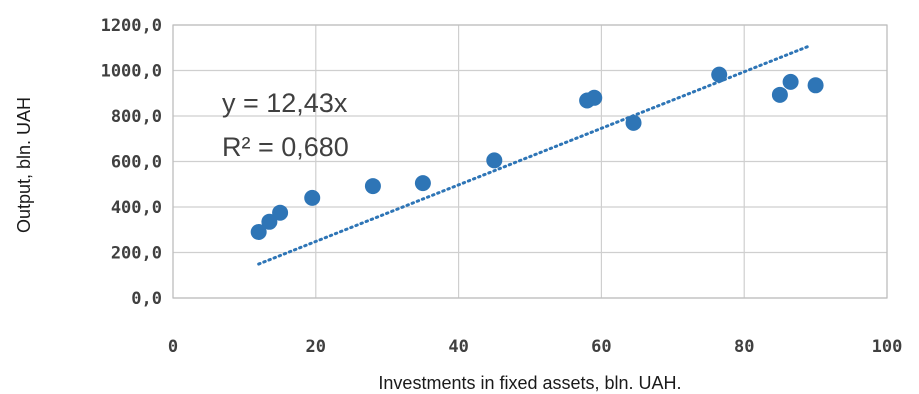  What do you see at coordinates (887, 347) in the screenshot?
I see `x-tick-label: 100` at bounding box center [887, 347].